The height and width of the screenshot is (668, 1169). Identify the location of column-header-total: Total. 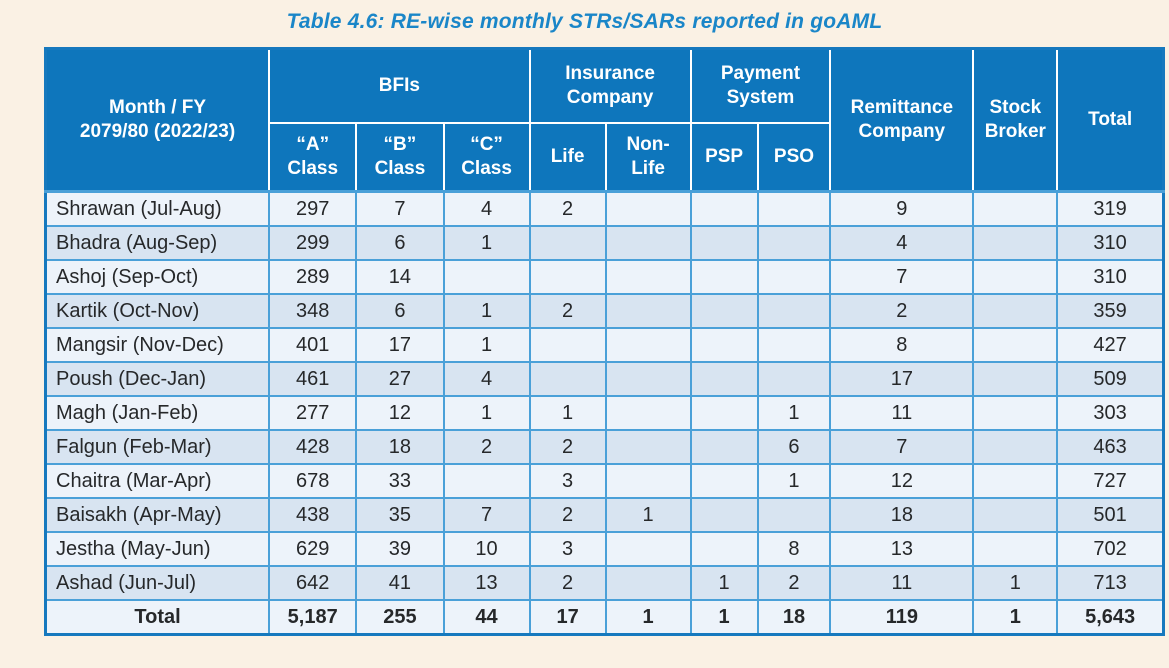
(1110, 120).